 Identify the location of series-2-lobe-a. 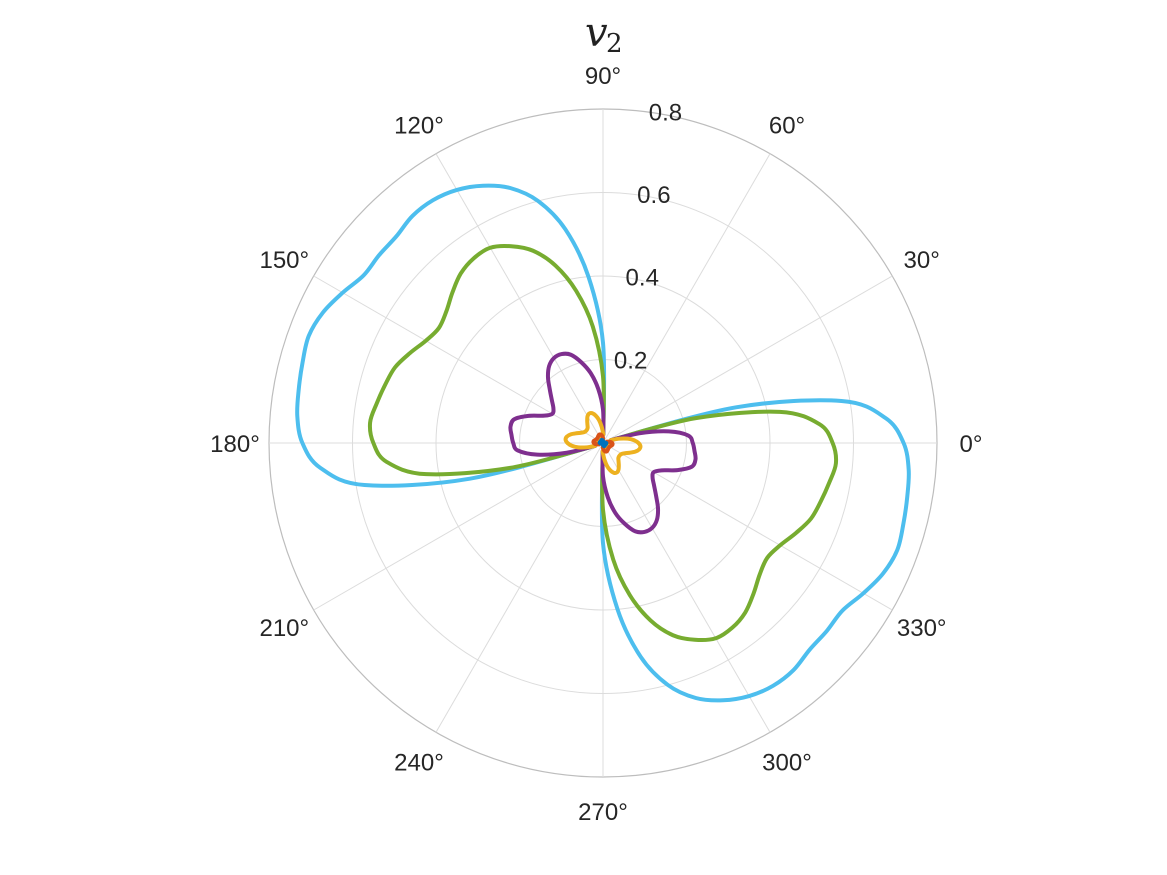
(719, 526).